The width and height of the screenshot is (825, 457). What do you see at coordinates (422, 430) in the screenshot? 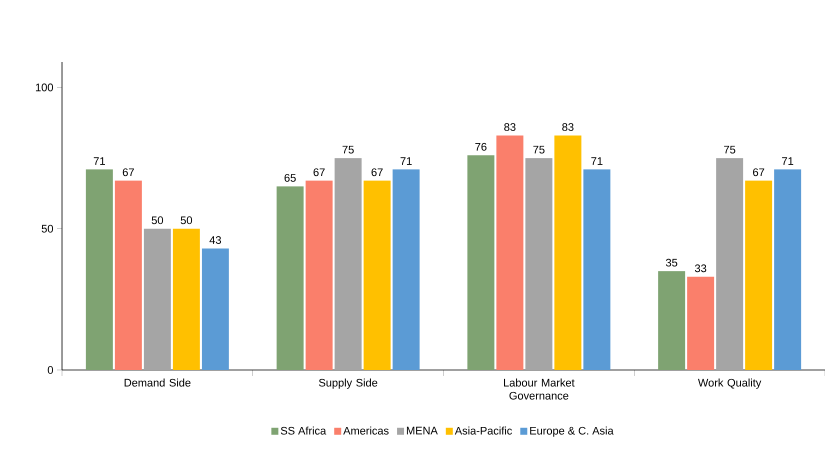
I see `legend-label: MENA` at bounding box center [422, 430].